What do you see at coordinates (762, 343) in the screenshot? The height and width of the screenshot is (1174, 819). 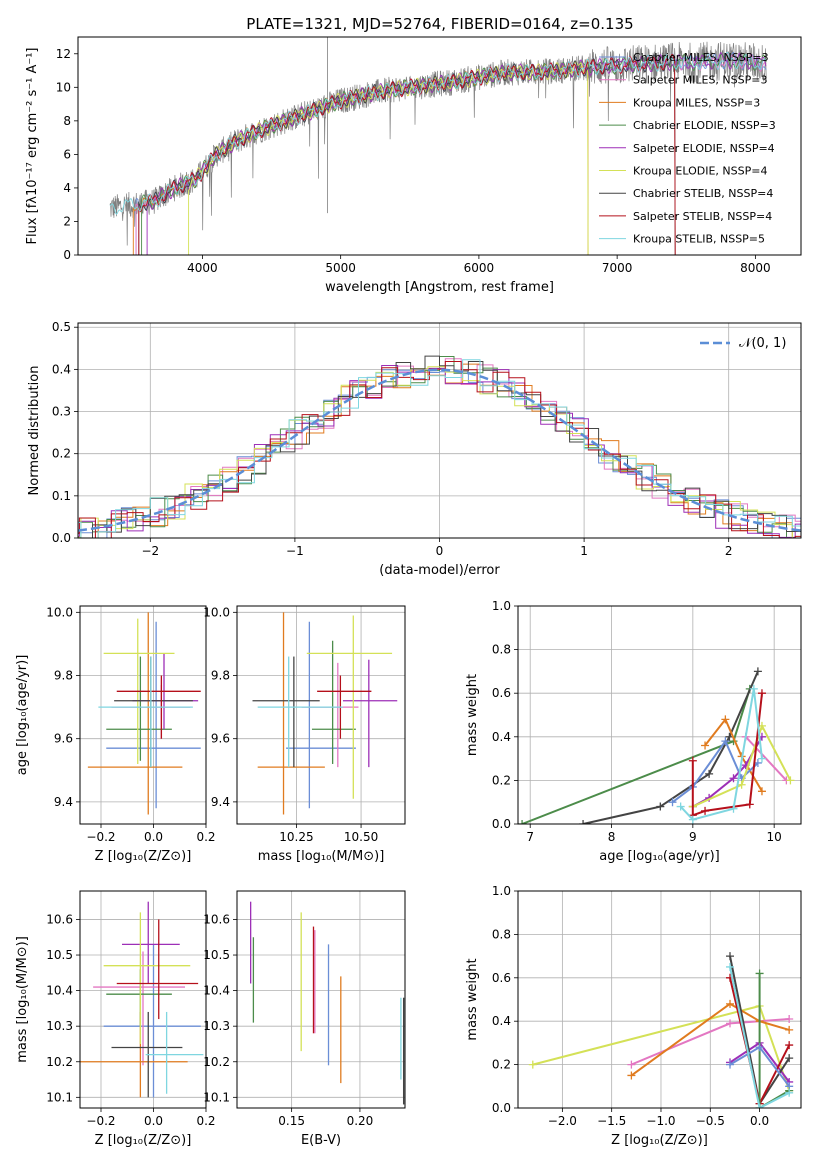 I see `legend-entry: 𝒩(0, 1)` at bounding box center [762, 343].